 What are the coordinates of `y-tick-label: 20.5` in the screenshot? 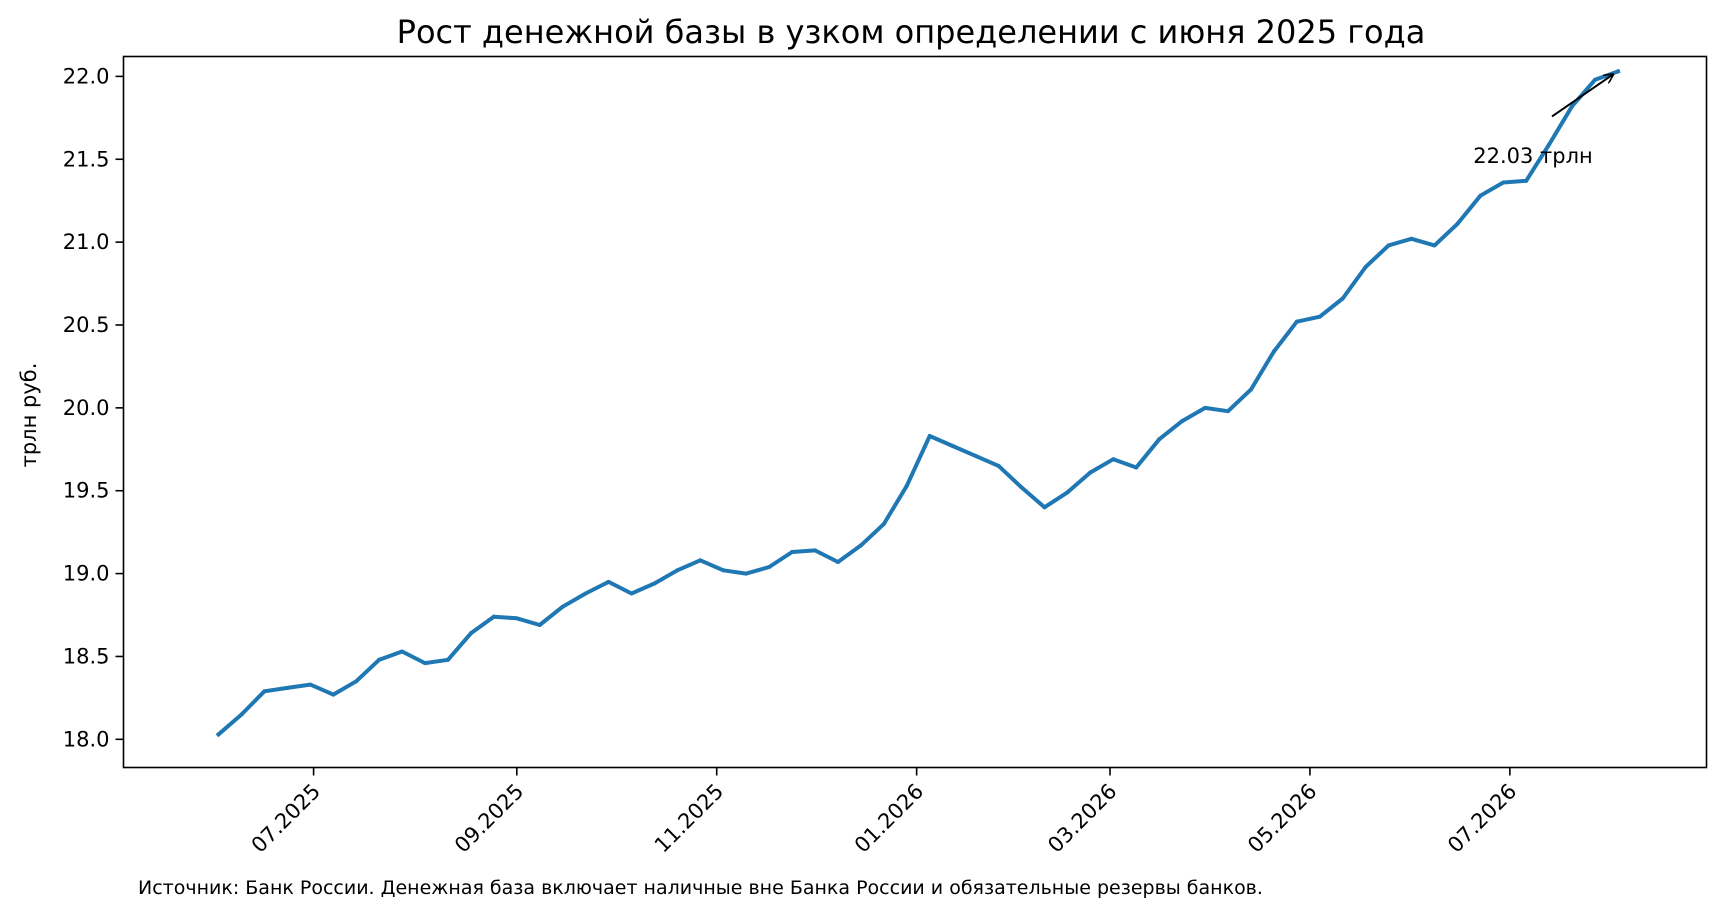 It's located at (86, 325).